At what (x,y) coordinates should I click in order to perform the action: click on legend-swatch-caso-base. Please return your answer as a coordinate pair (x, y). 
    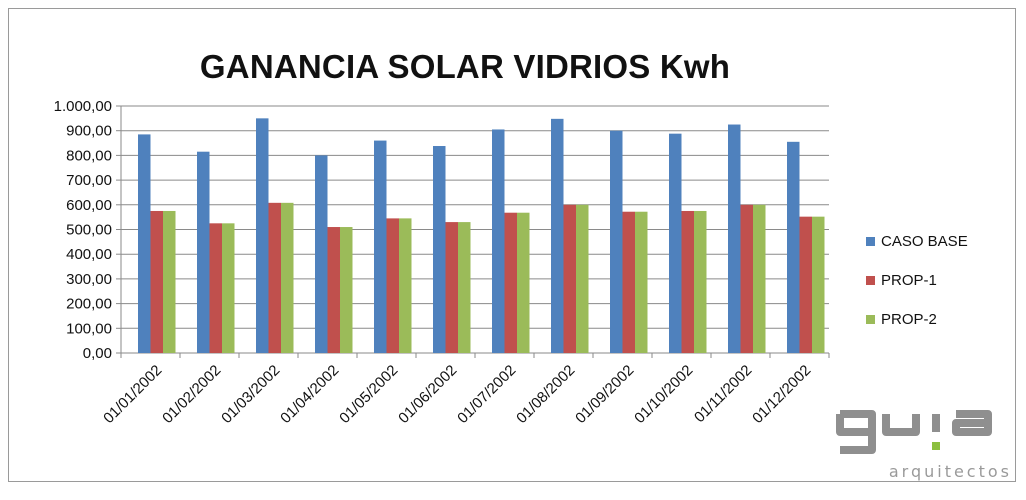
    Looking at the image, I should click on (870, 241).